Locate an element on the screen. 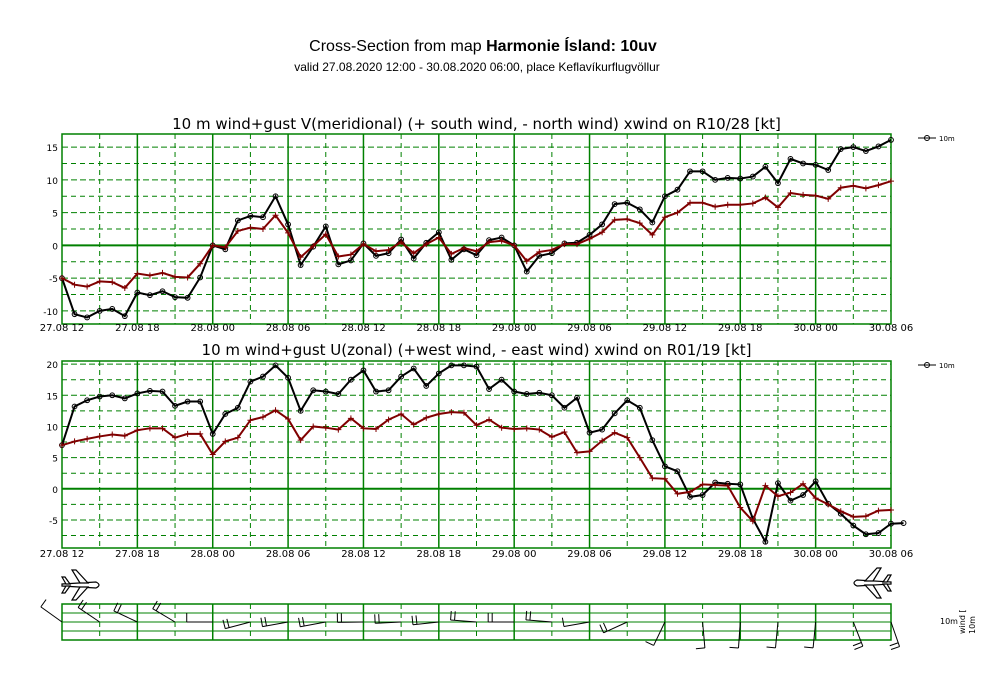  x-tick-label: 29.08 00 is located at coordinates (514, 328).